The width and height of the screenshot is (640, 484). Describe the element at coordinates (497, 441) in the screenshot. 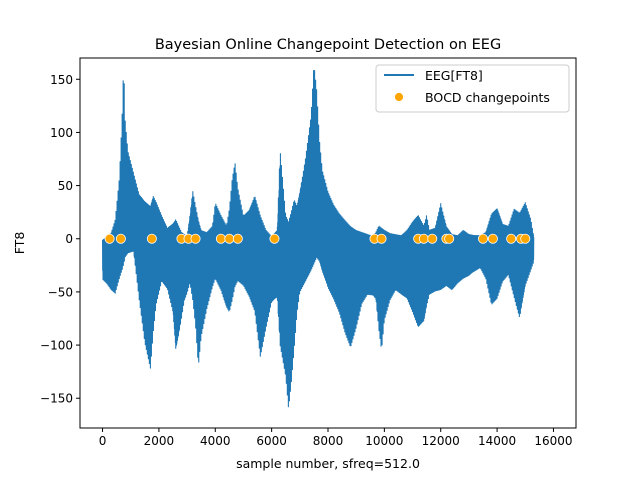

I see `x-tick-label: 14000` at that location.